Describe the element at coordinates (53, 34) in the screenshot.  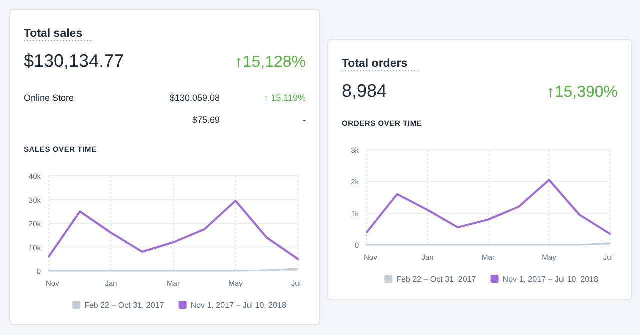
I see `chart-title: Total sales` at that location.